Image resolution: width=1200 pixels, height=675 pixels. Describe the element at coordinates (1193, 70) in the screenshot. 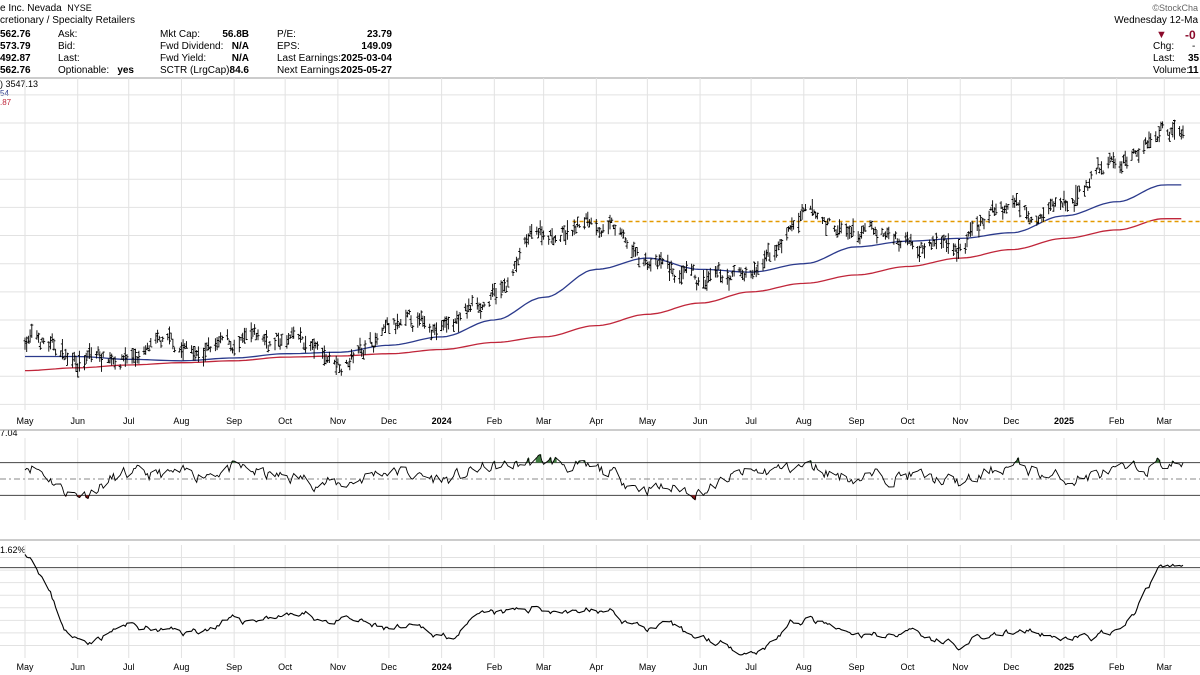

I see `volume-value: 11` at that location.